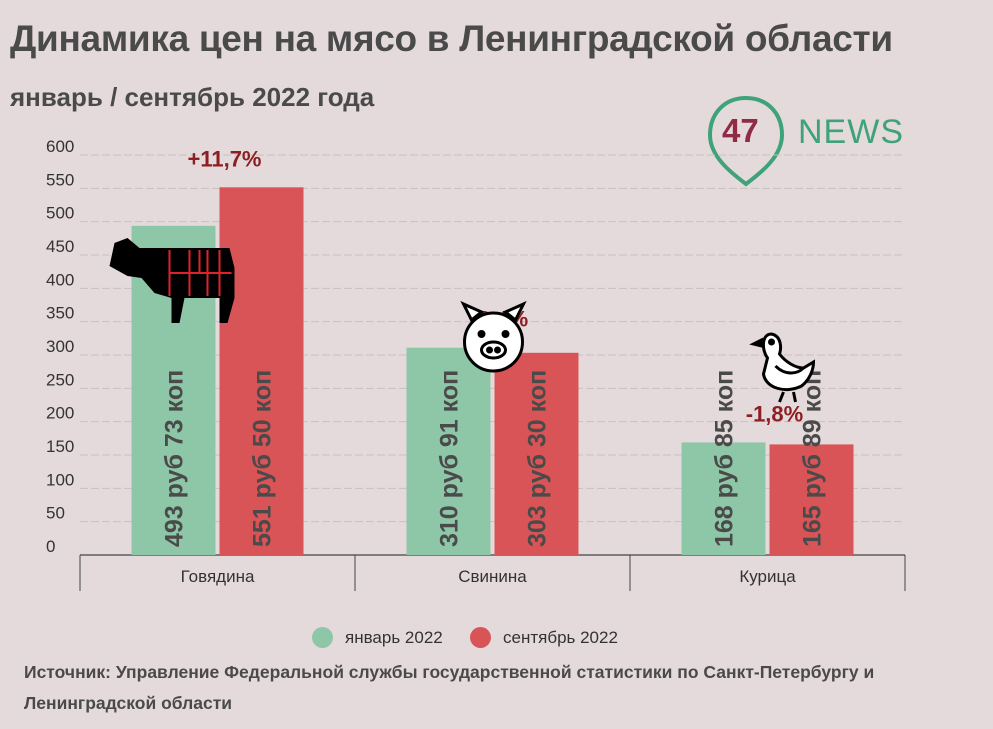 This screenshot has height=729, width=993. What do you see at coordinates (60, 346) in the screenshot?
I see `y-tick-label: 300` at bounding box center [60, 346].